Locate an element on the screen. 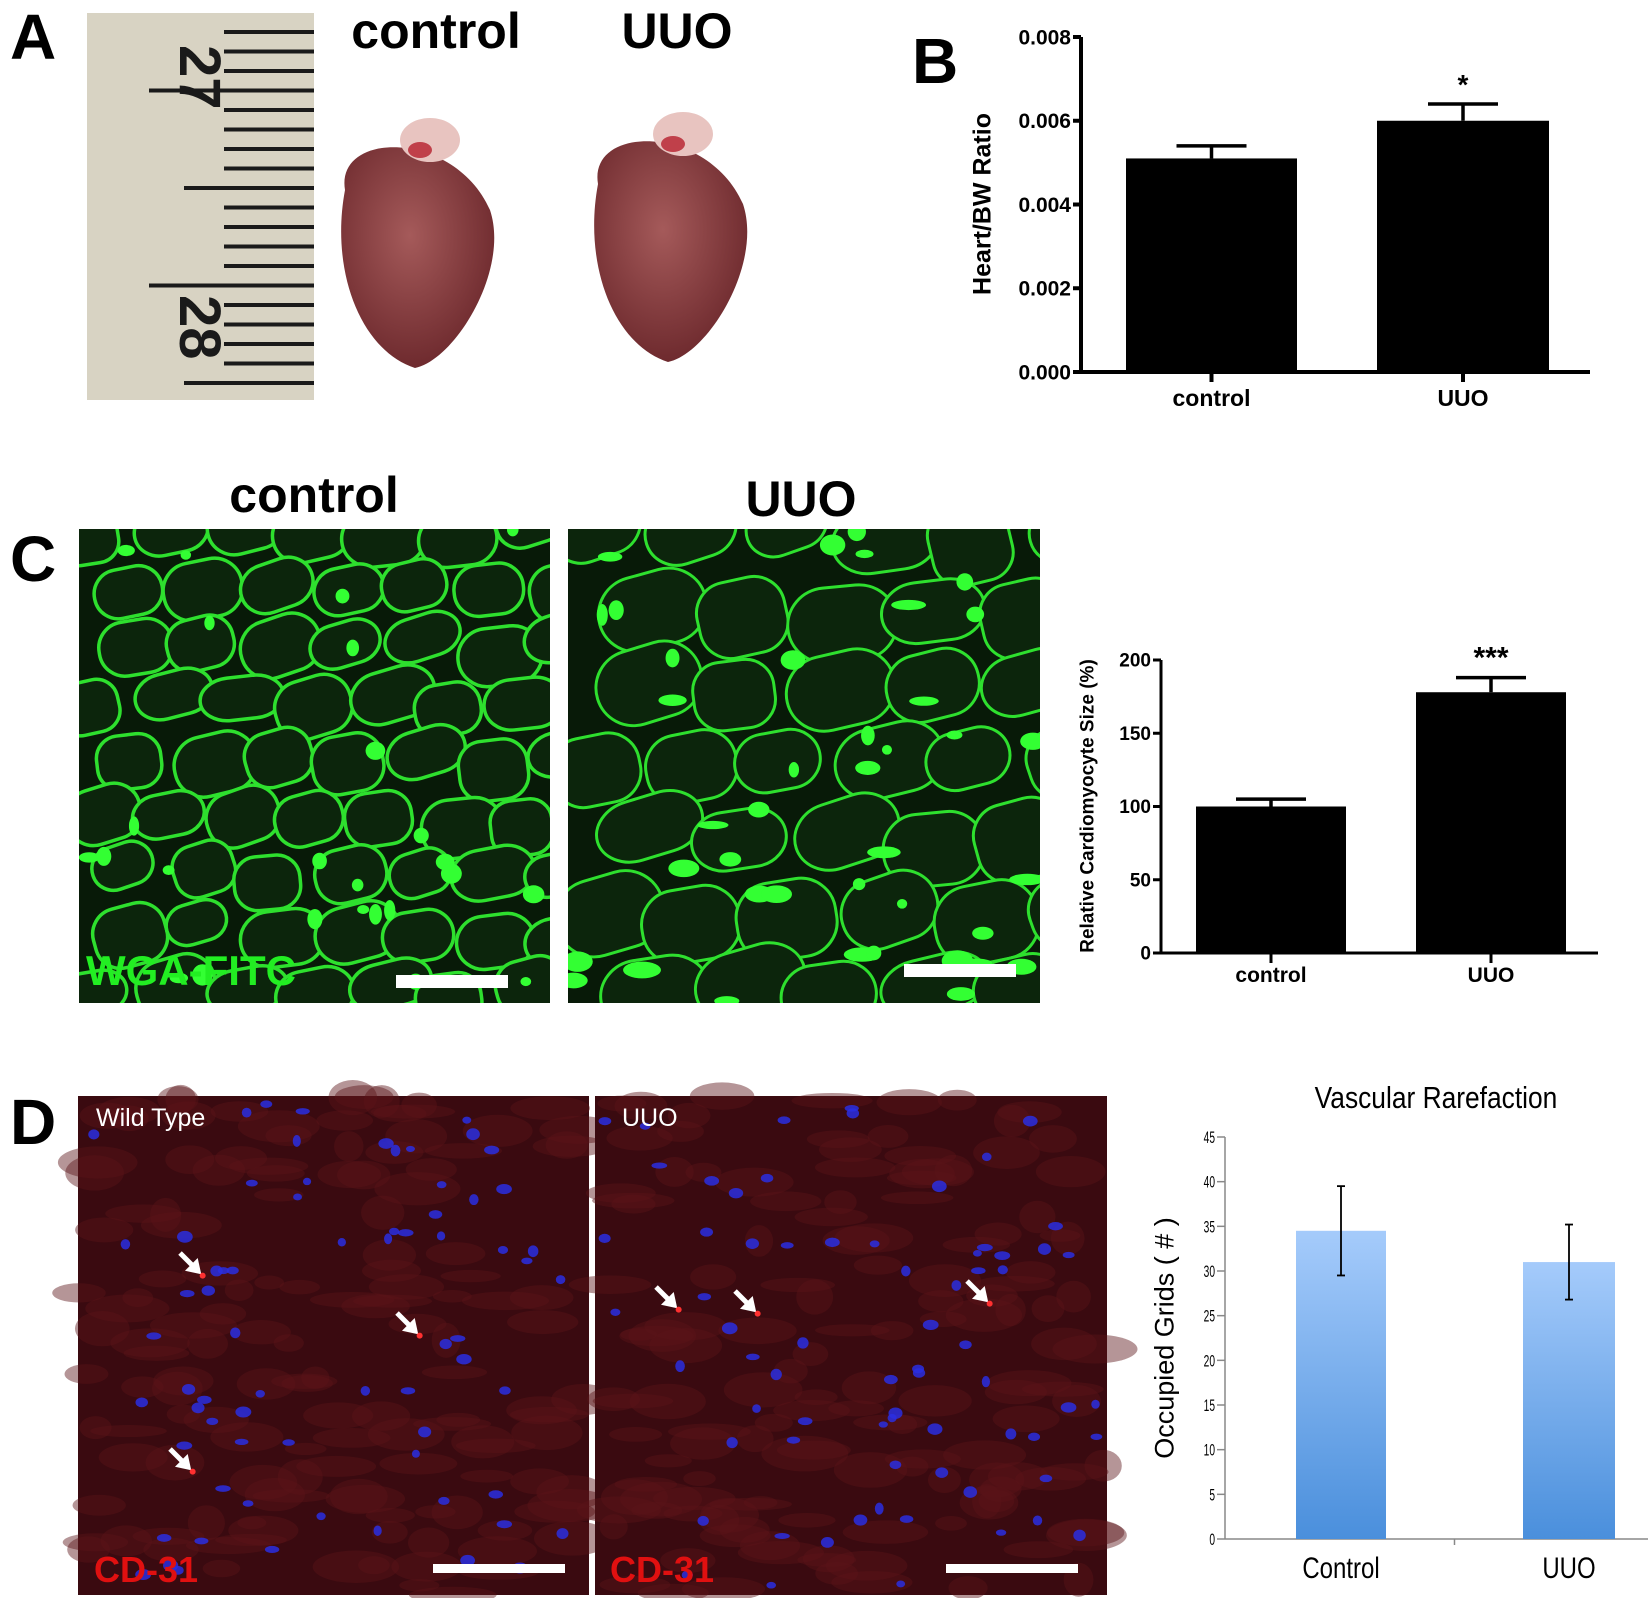 This screenshot has height=1598, width=1650. panel-label-d: D is located at coordinates (33, 1122).